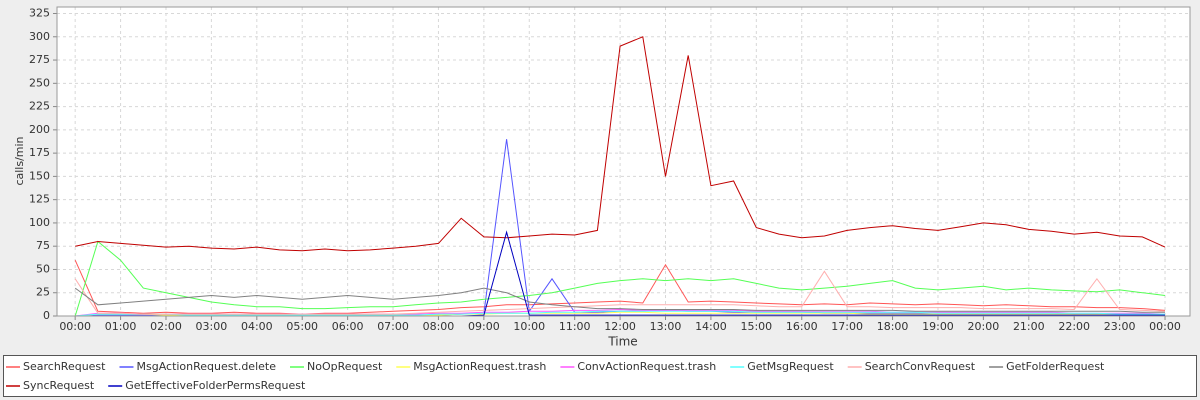  I want to click on y-tick-label: 325, so click(39, 13).